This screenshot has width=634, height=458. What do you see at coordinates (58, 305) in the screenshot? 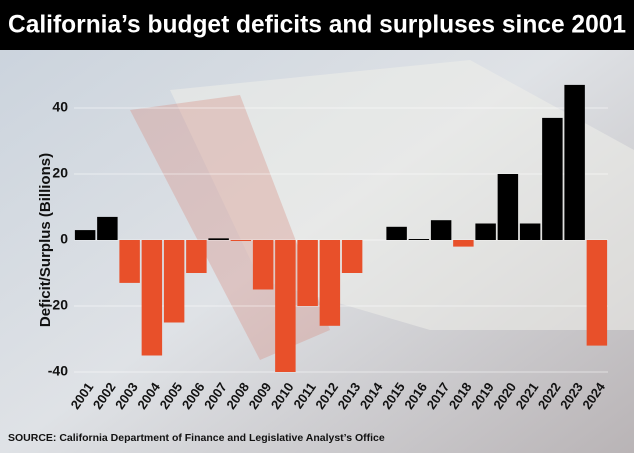
I see `y-tick-label: -20` at bounding box center [58, 305].